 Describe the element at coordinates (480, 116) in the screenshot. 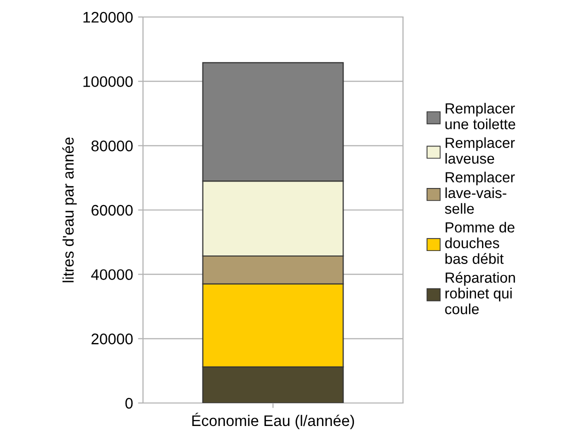

I see `legend-label: Remplacer une toilette` at that location.